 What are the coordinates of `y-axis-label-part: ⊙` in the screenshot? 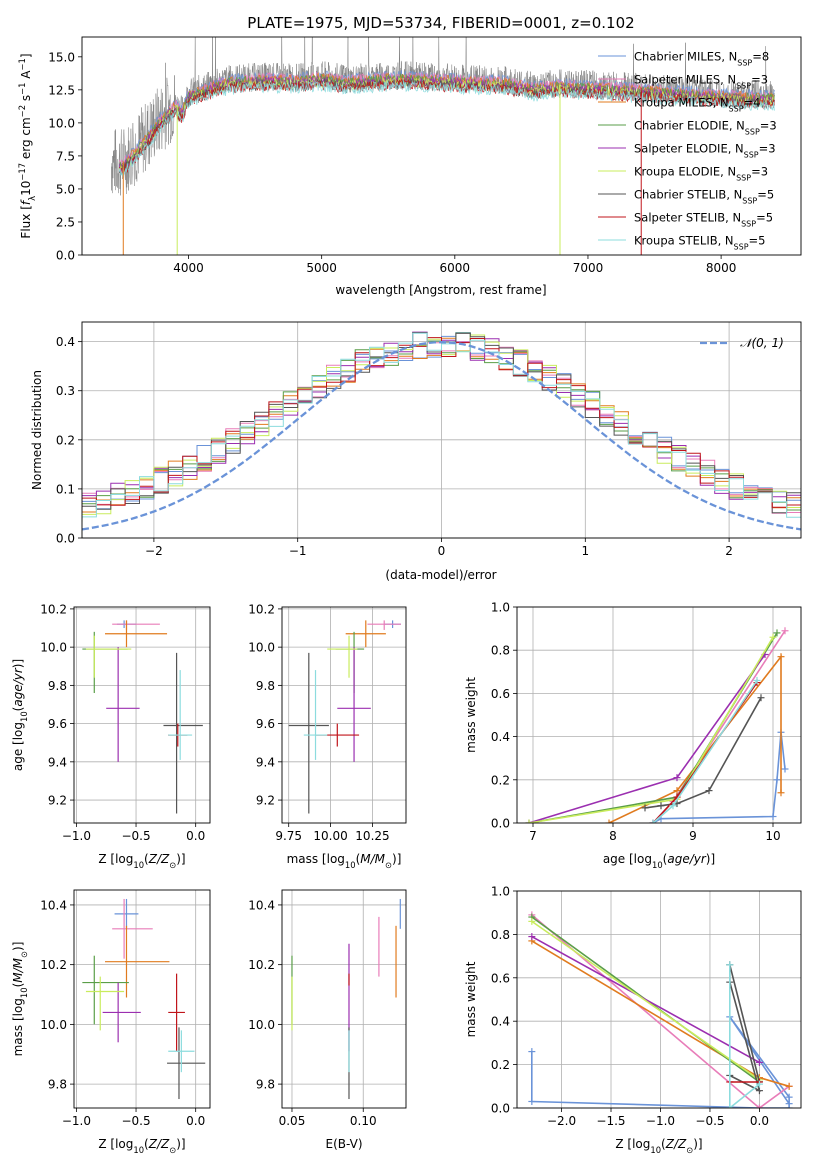 It's located at (24, 954).